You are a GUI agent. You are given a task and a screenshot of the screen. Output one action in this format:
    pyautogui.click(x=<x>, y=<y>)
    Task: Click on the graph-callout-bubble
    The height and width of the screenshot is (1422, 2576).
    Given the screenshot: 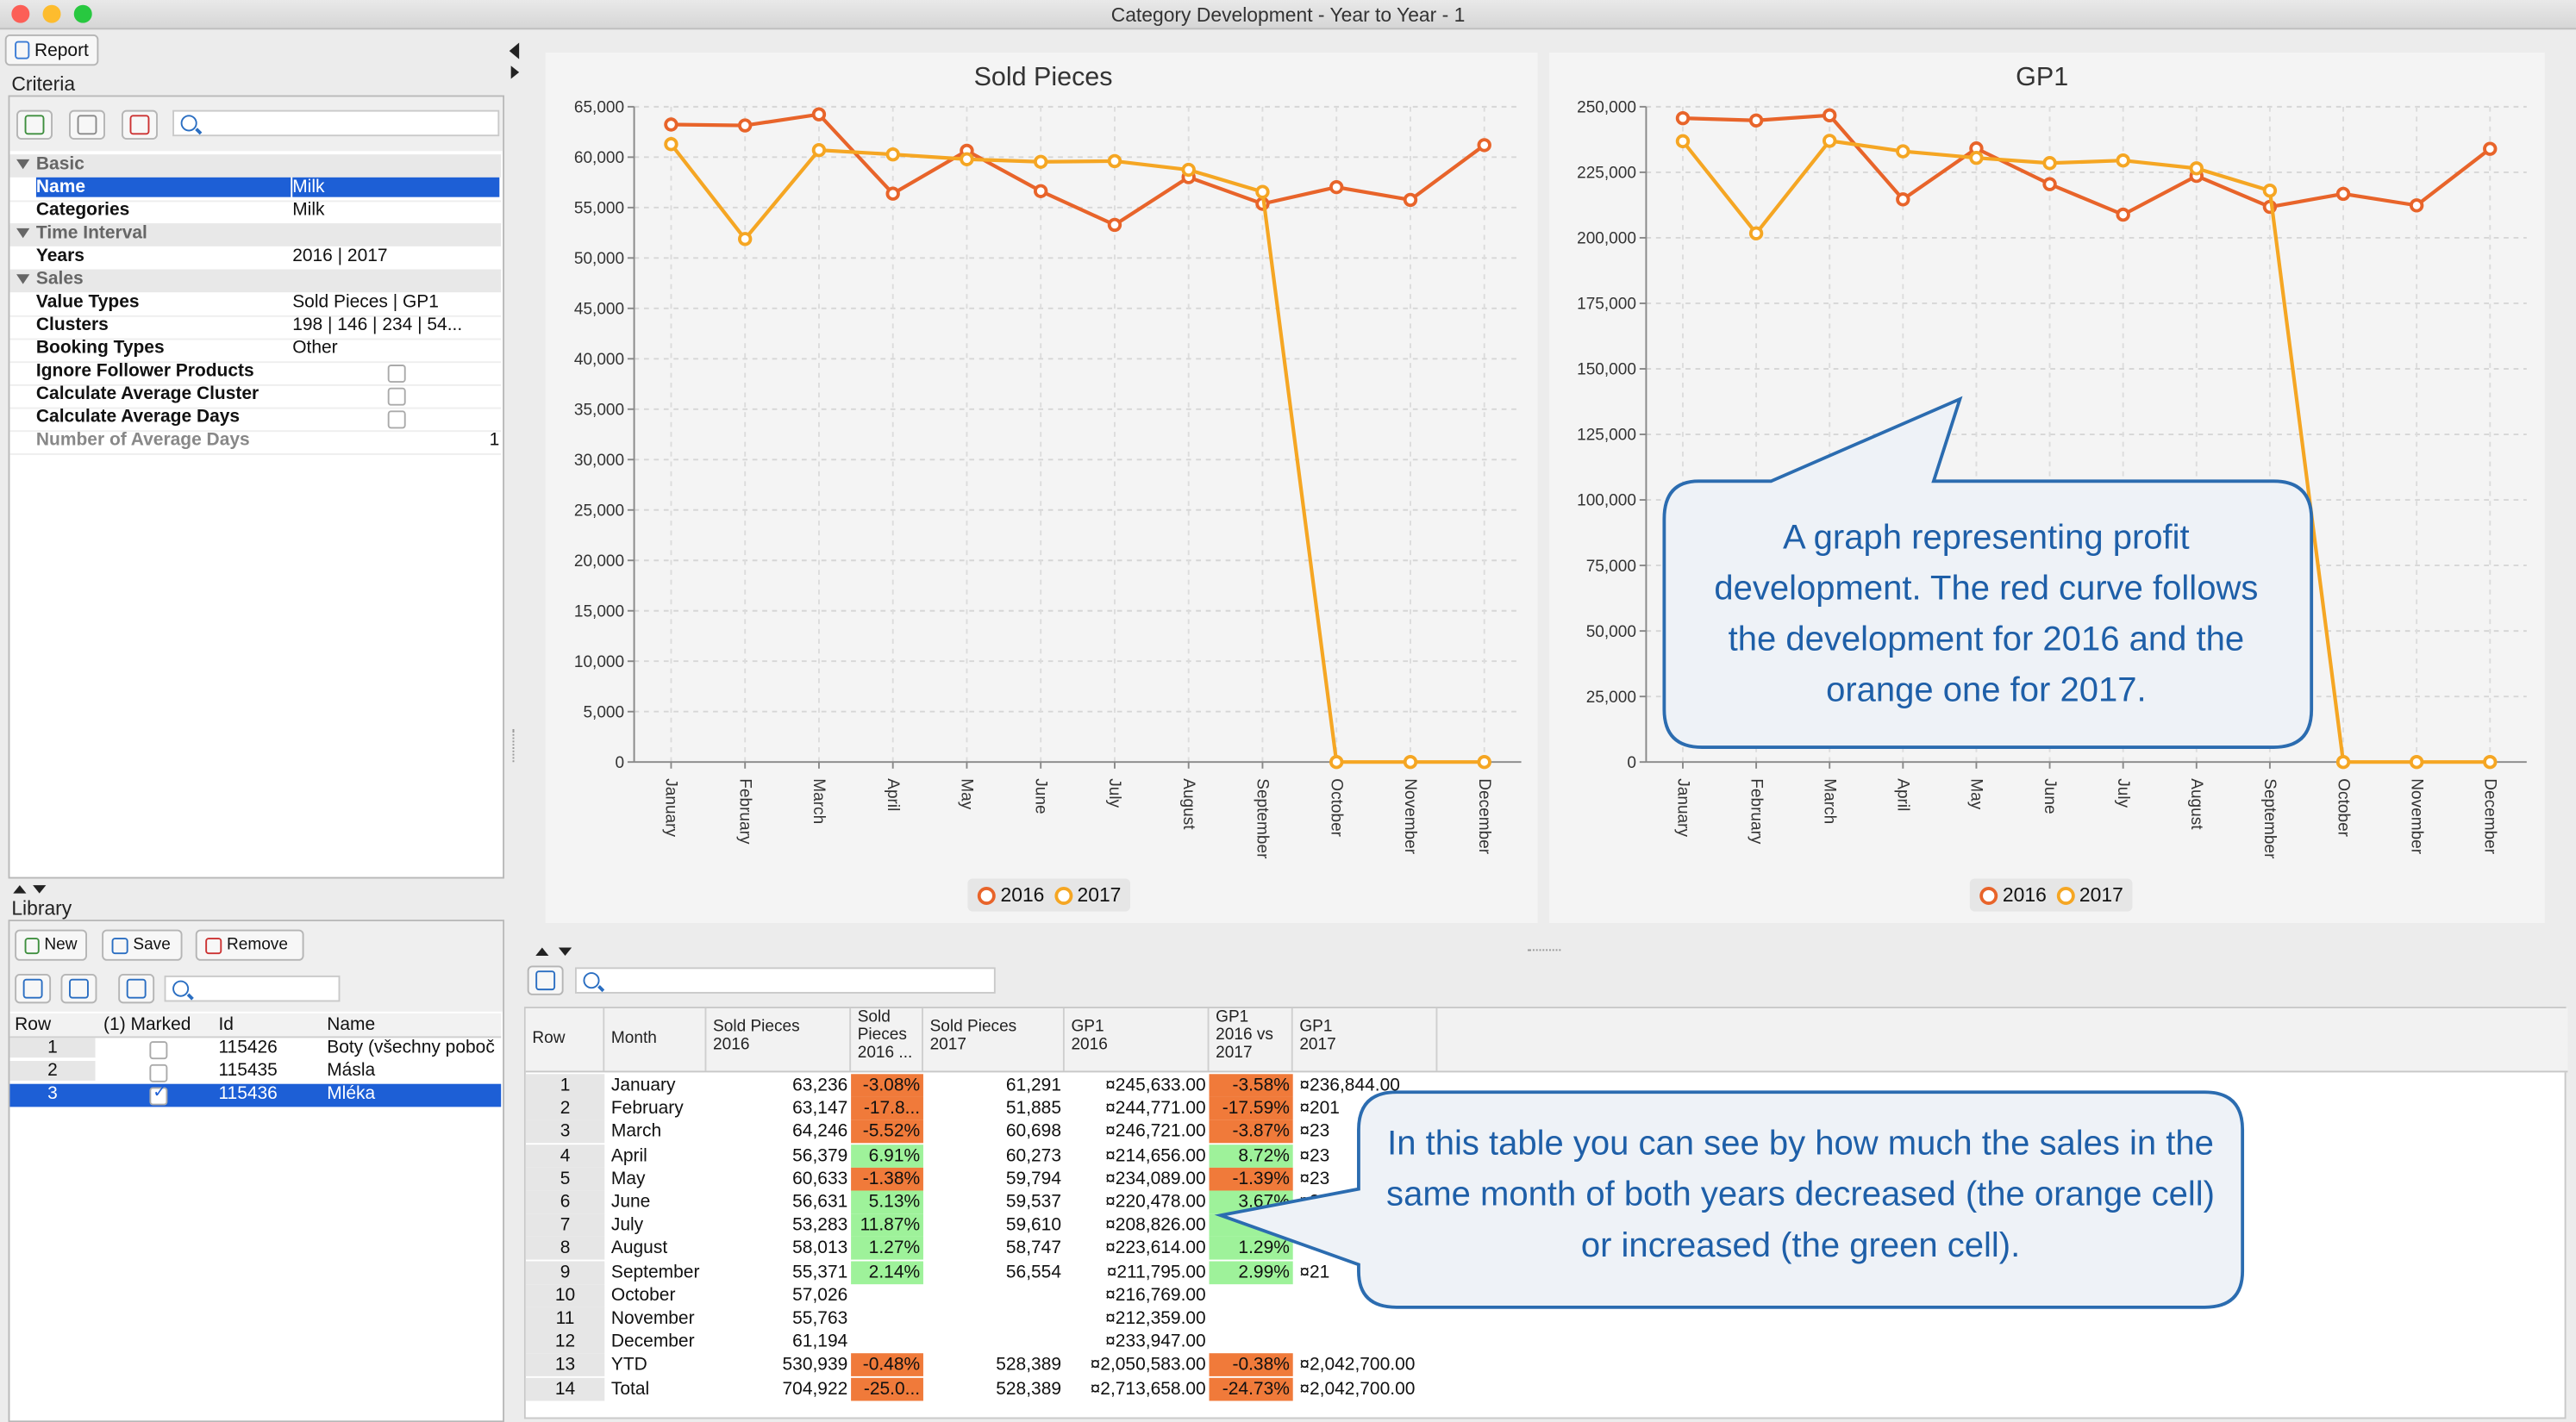 What is the action you would take?
    pyautogui.click(x=1988, y=573)
    